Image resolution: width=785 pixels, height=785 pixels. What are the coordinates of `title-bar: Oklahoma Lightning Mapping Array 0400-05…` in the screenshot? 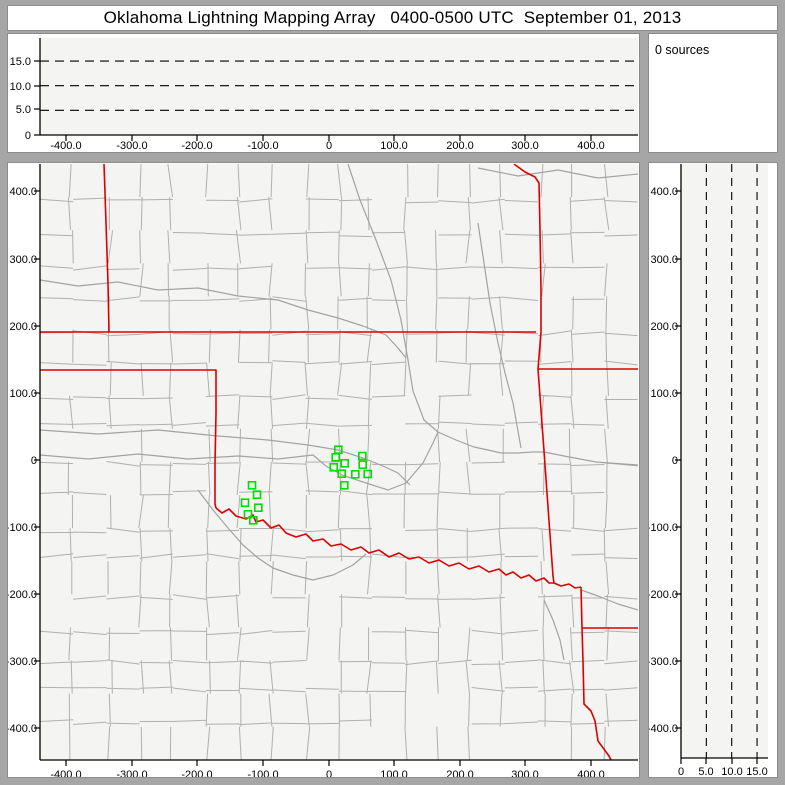 It's located at (392, 18).